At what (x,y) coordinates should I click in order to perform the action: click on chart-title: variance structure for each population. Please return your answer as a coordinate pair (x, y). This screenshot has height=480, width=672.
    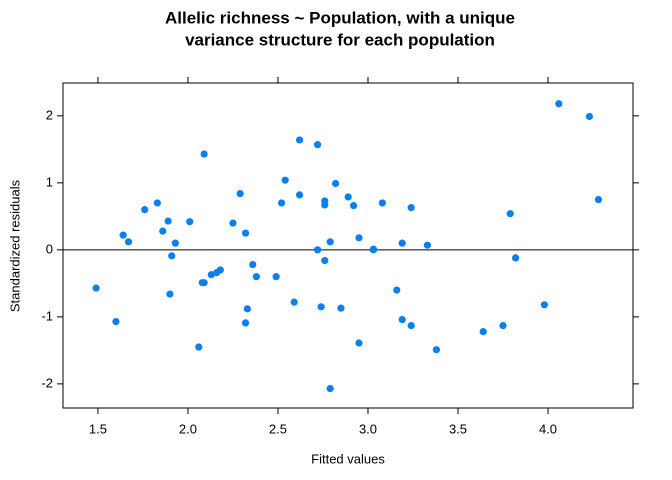
    Looking at the image, I should click on (340, 39).